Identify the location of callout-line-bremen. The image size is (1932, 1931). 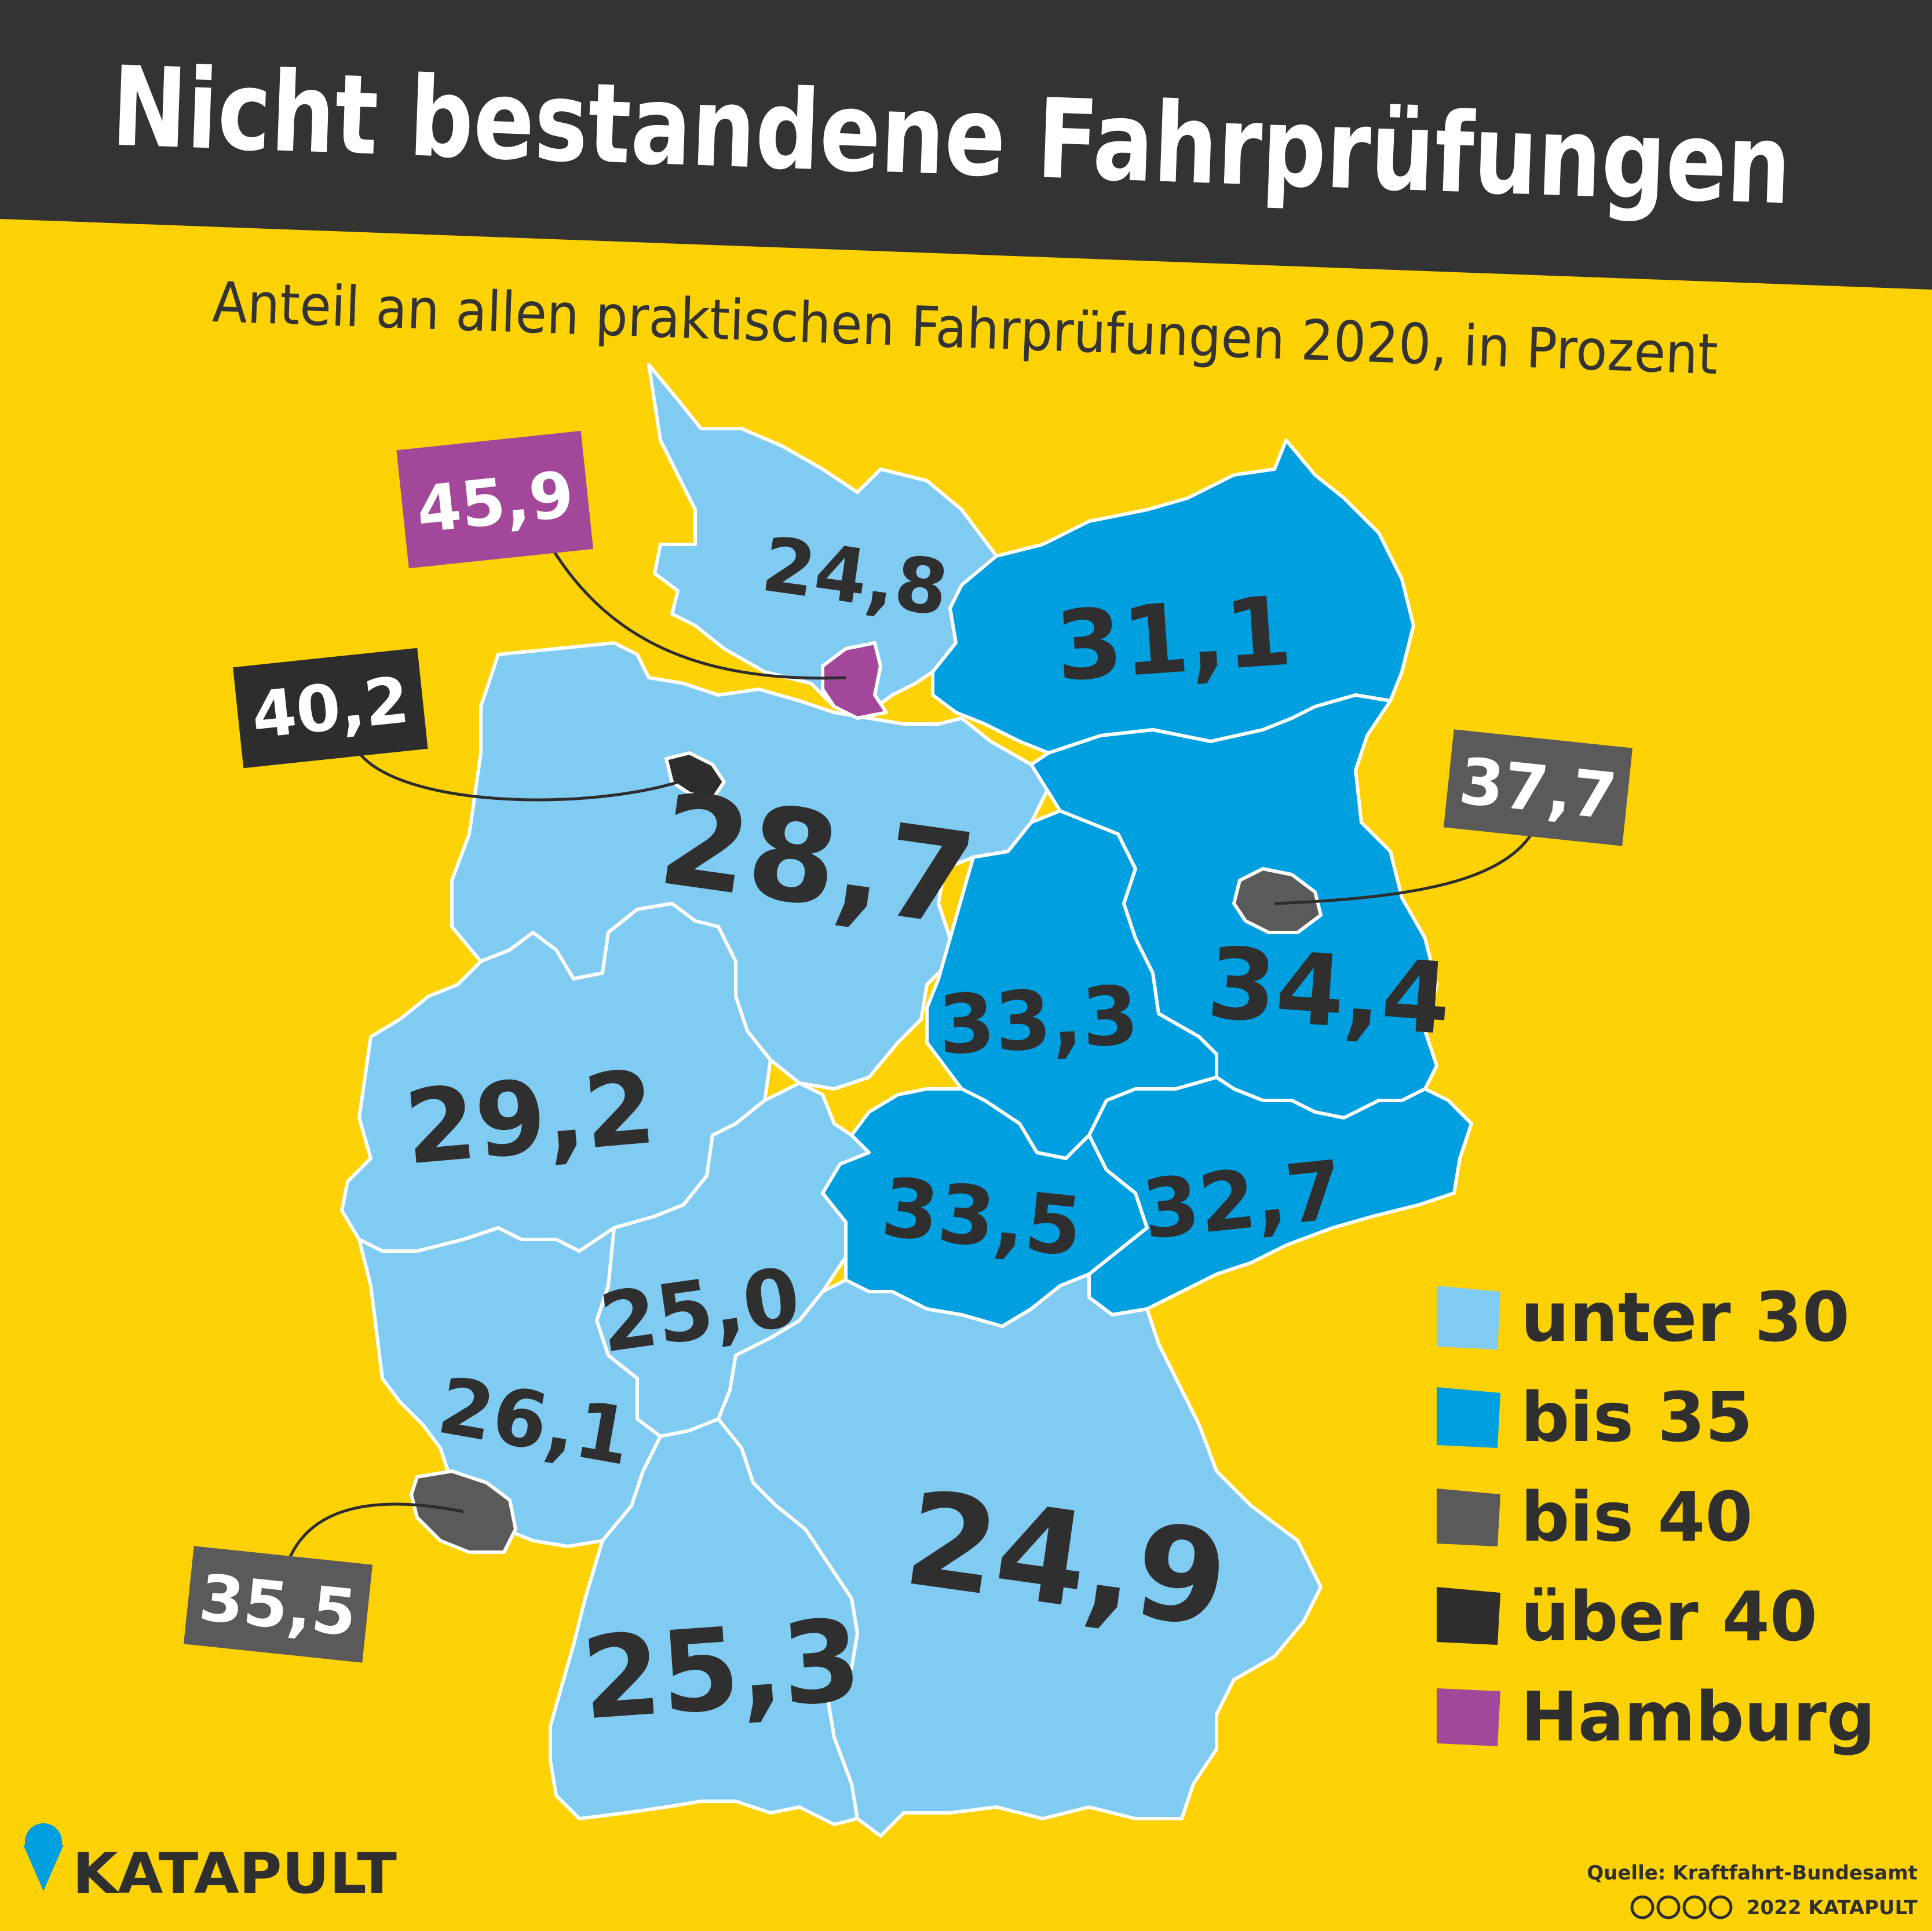
(527, 777).